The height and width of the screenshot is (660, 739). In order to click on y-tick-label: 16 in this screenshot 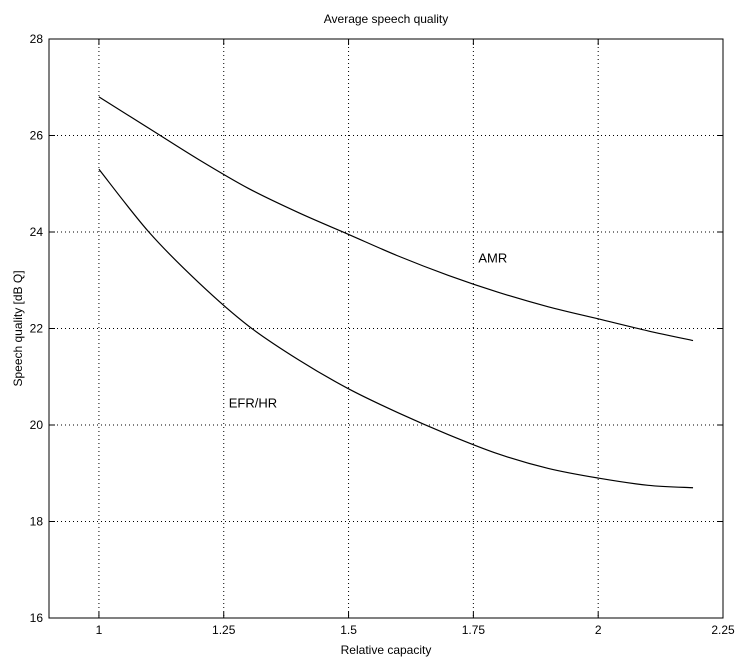, I will do `click(37, 618)`.